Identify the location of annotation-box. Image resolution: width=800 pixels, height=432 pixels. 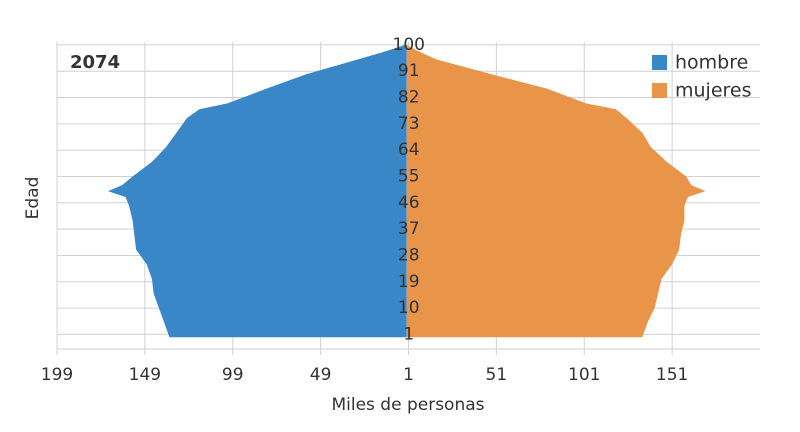
(116, 62).